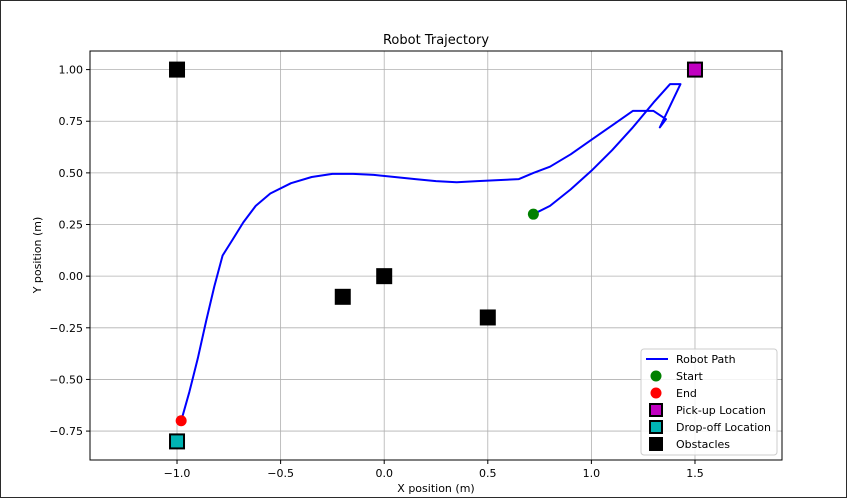 The height and width of the screenshot is (498, 847). I want to click on legend-swatch-pick-up-location, so click(656, 410).